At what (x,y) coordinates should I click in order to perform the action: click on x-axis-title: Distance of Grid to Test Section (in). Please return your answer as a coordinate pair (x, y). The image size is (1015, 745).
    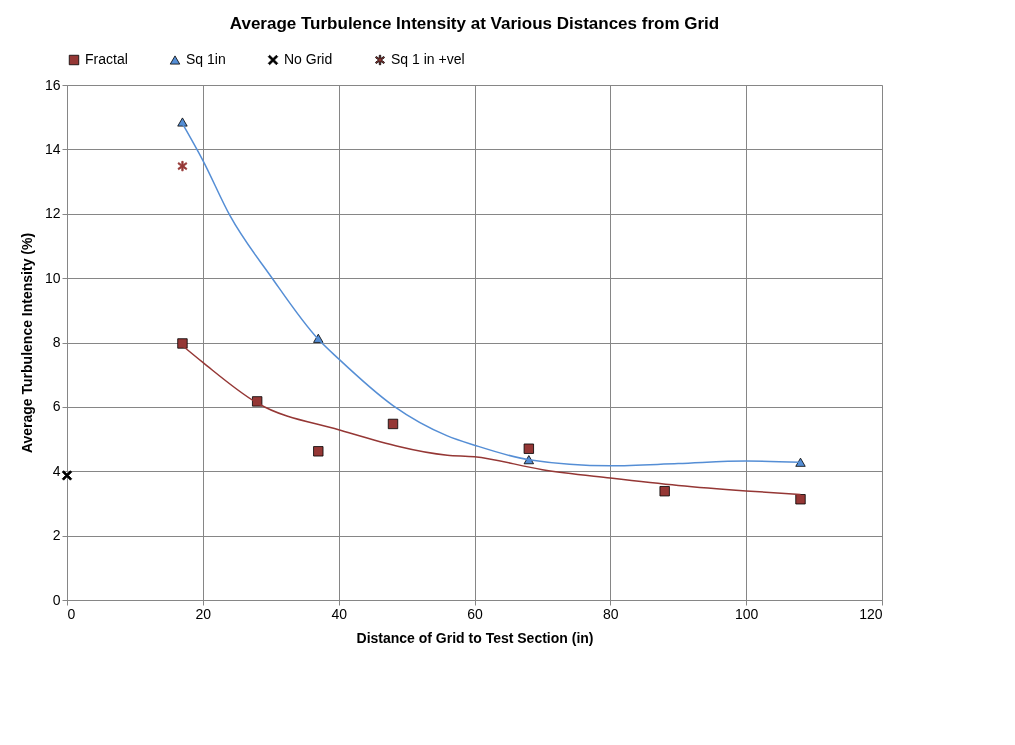
    Looking at the image, I should click on (475, 637).